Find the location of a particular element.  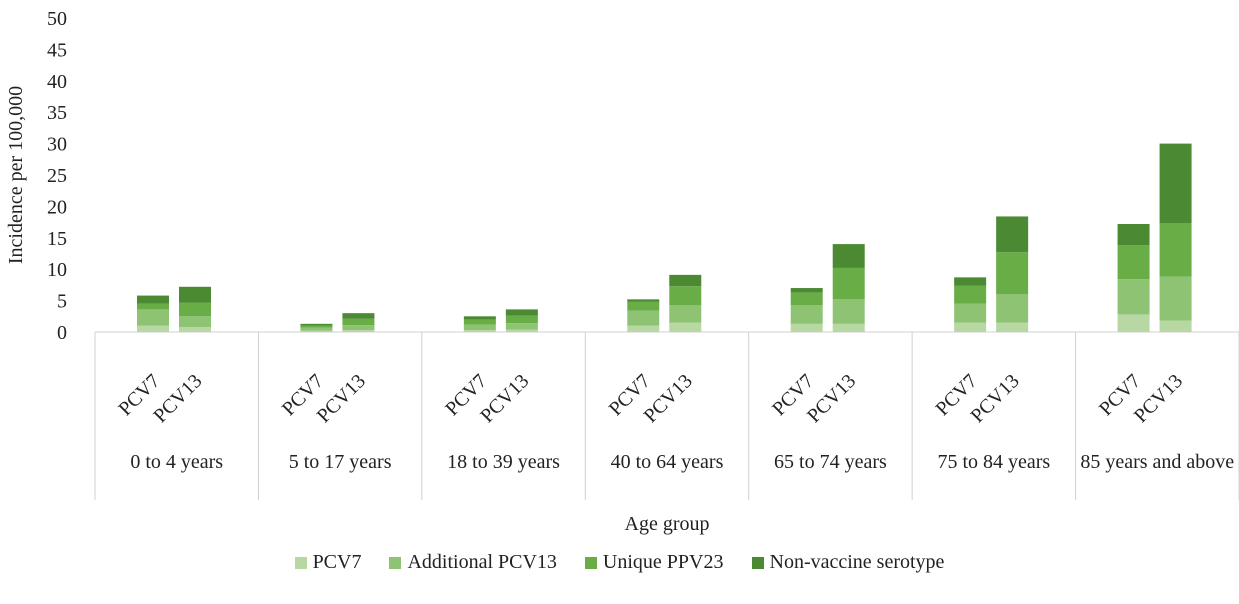

legend-item: Non-vaccine serotype is located at coordinates (848, 562).